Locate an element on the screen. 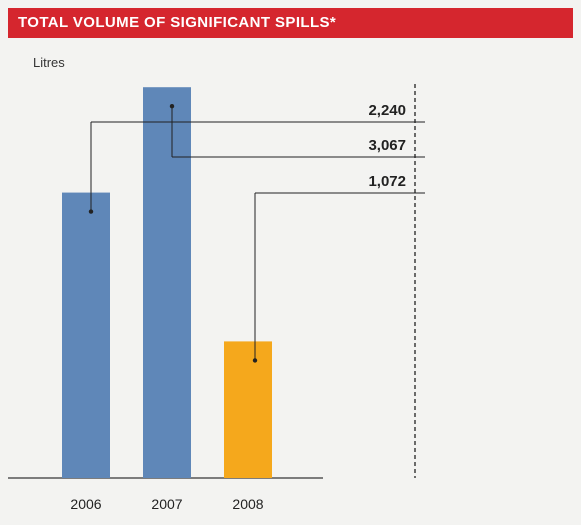 The height and width of the screenshot is (525, 581). tick-label-2006: 2006 is located at coordinates (85, 504).